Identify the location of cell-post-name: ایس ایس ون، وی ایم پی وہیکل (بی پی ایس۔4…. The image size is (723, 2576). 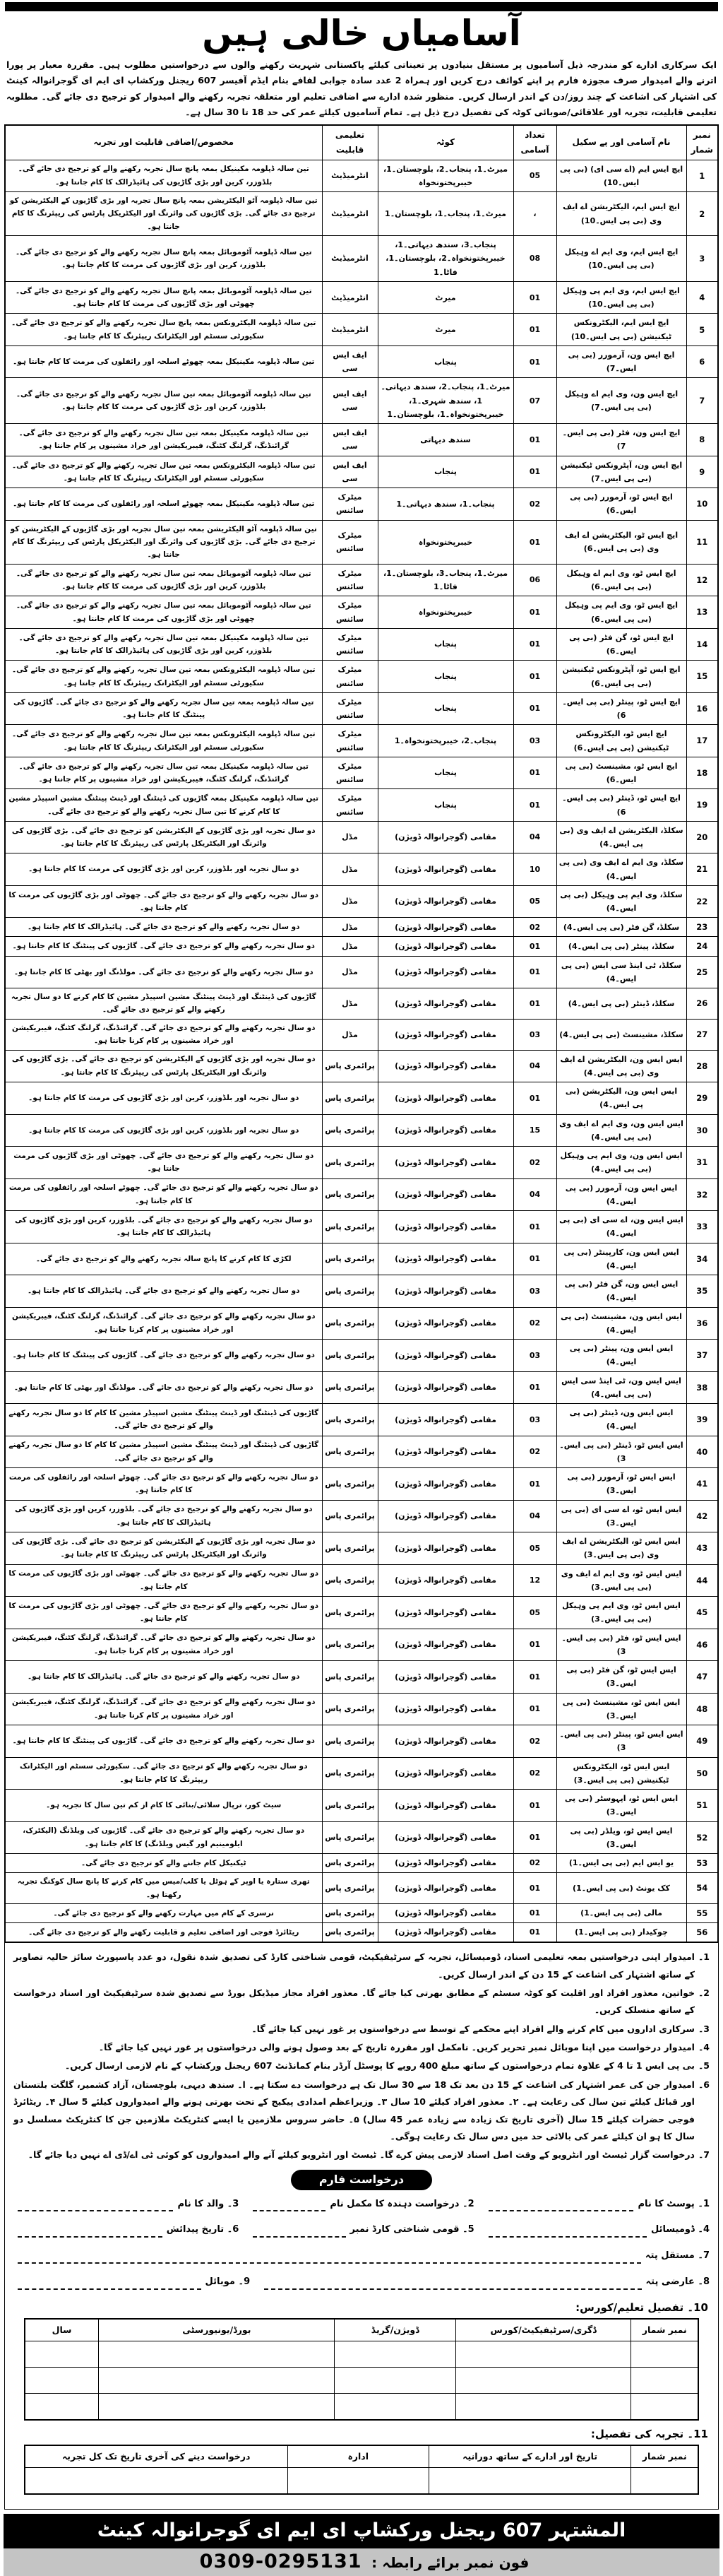
(621, 1162).